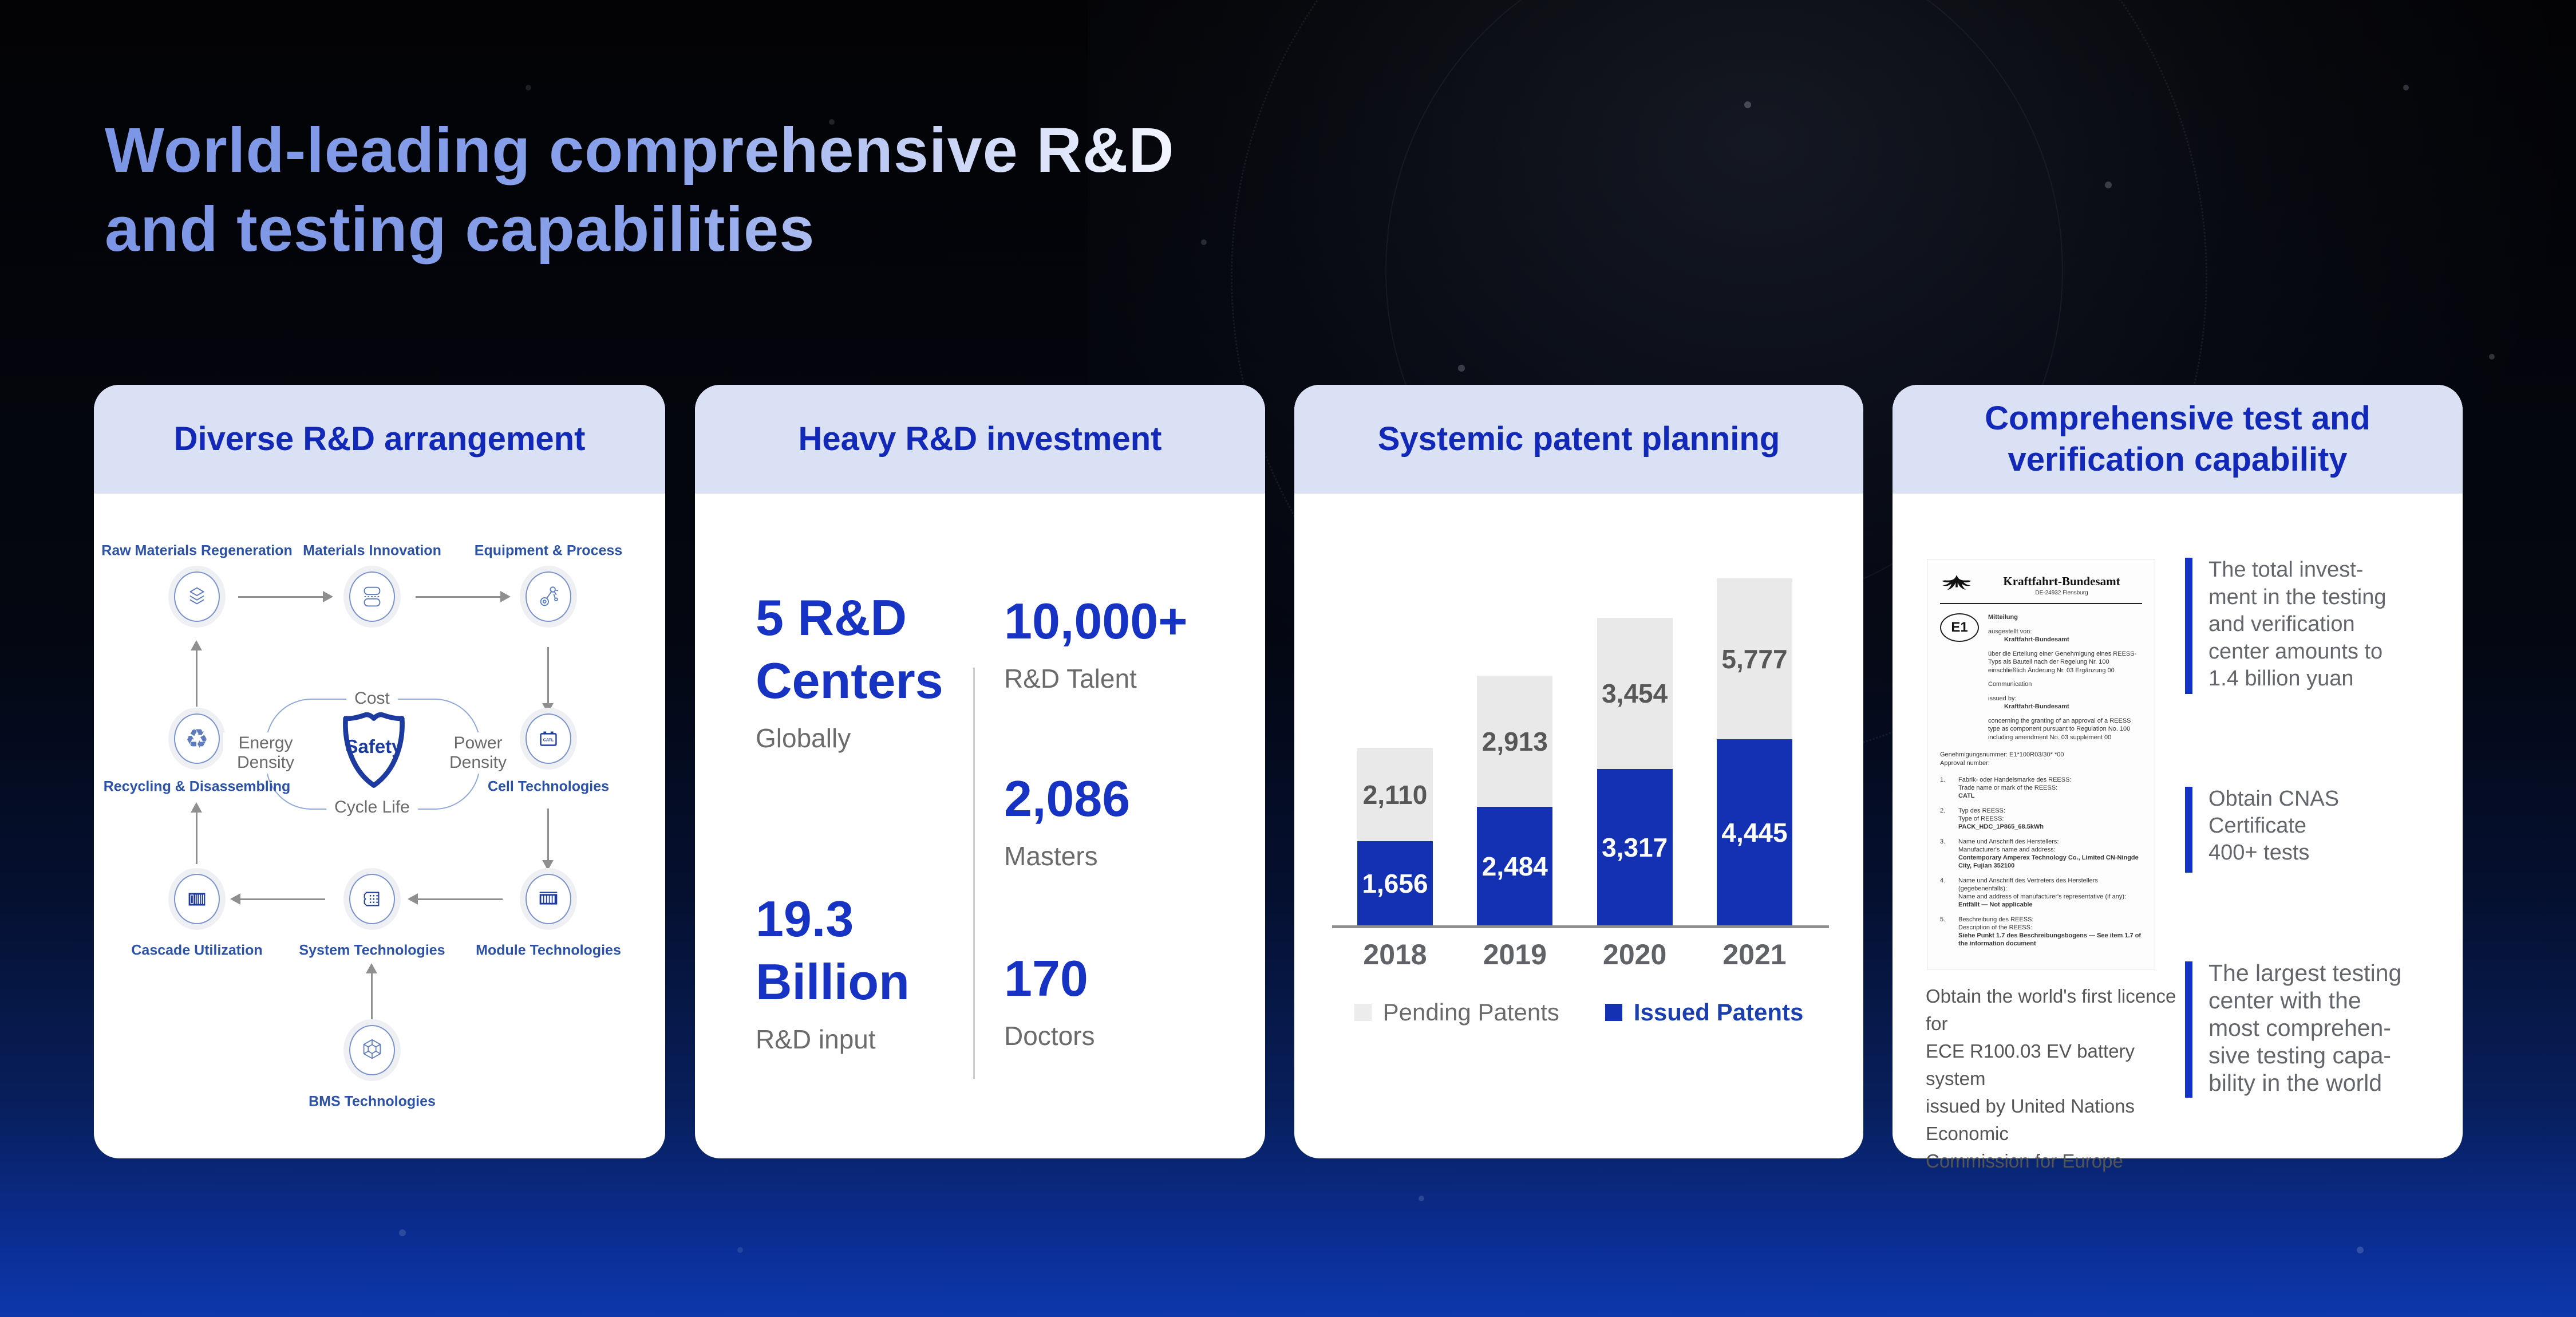 This screenshot has width=2576, height=1317. What do you see at coordinates (197, 950) in the screenshot?
I see `label-cascade-utilization: Cascade Utilization` at bounding box center [197, 950].